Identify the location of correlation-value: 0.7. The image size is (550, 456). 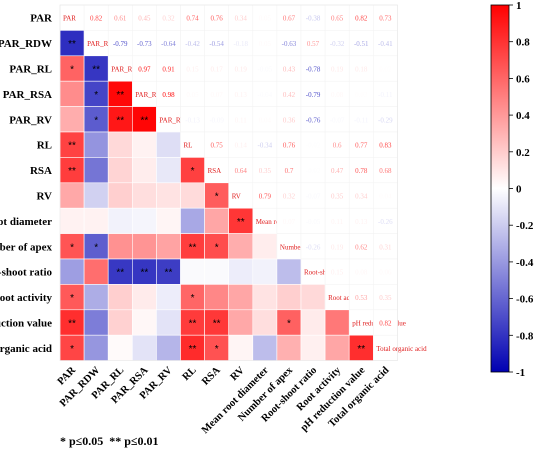
(289, 171).